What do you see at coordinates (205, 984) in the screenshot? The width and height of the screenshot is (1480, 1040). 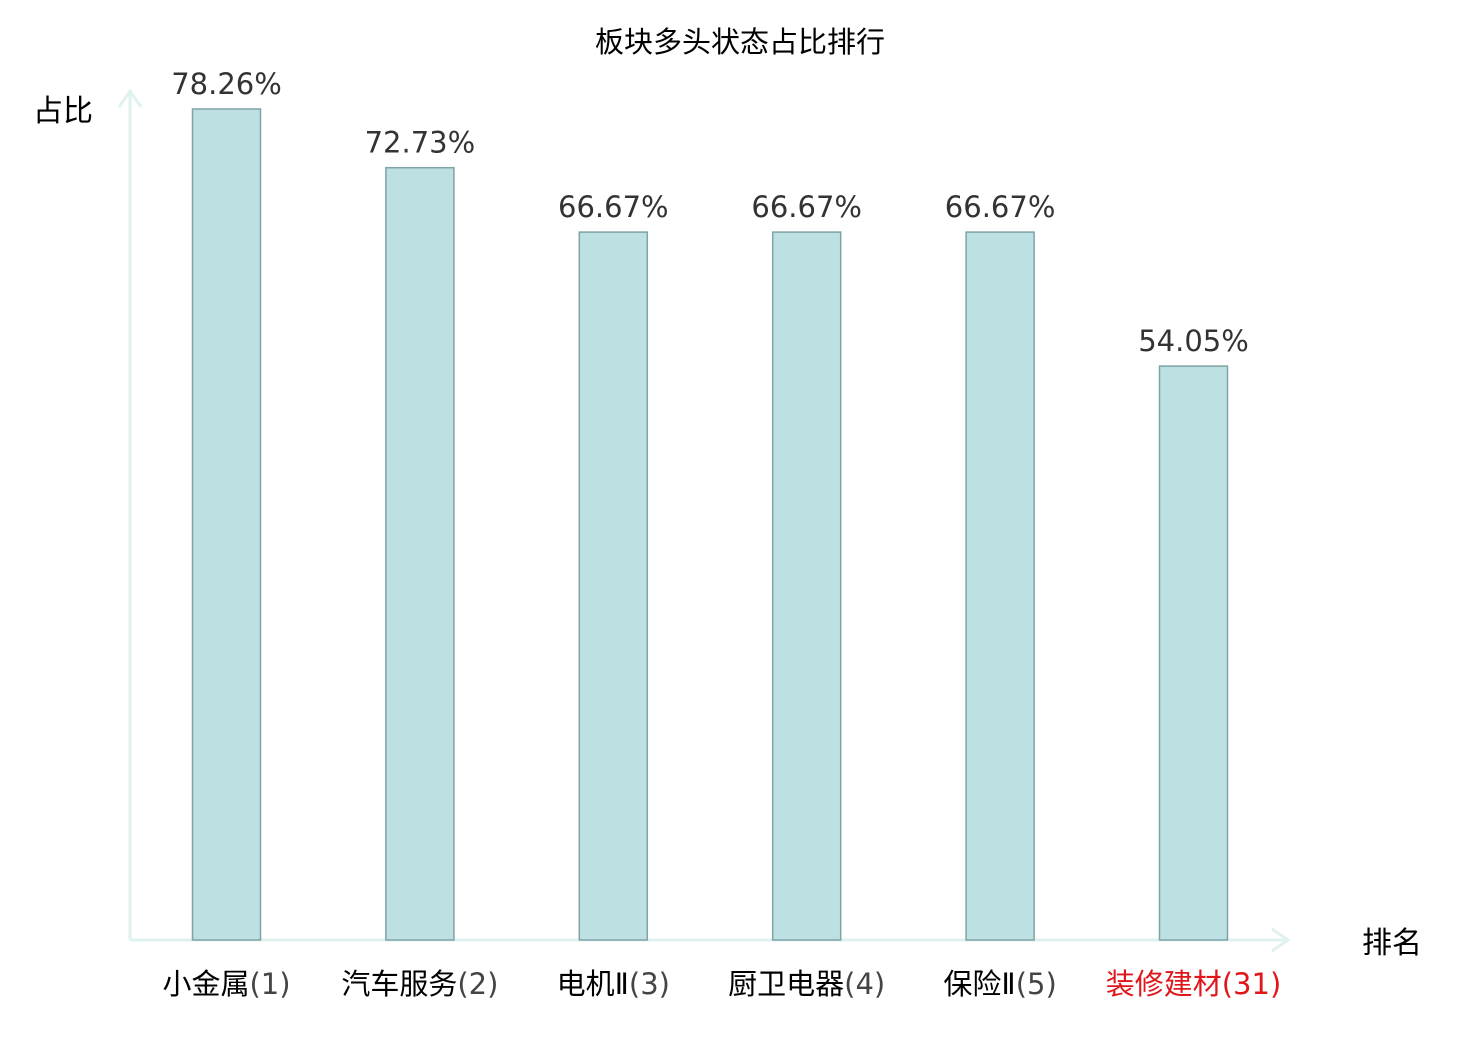 I see `x-tick-name: 小金属` at bounding box center [205, 984].